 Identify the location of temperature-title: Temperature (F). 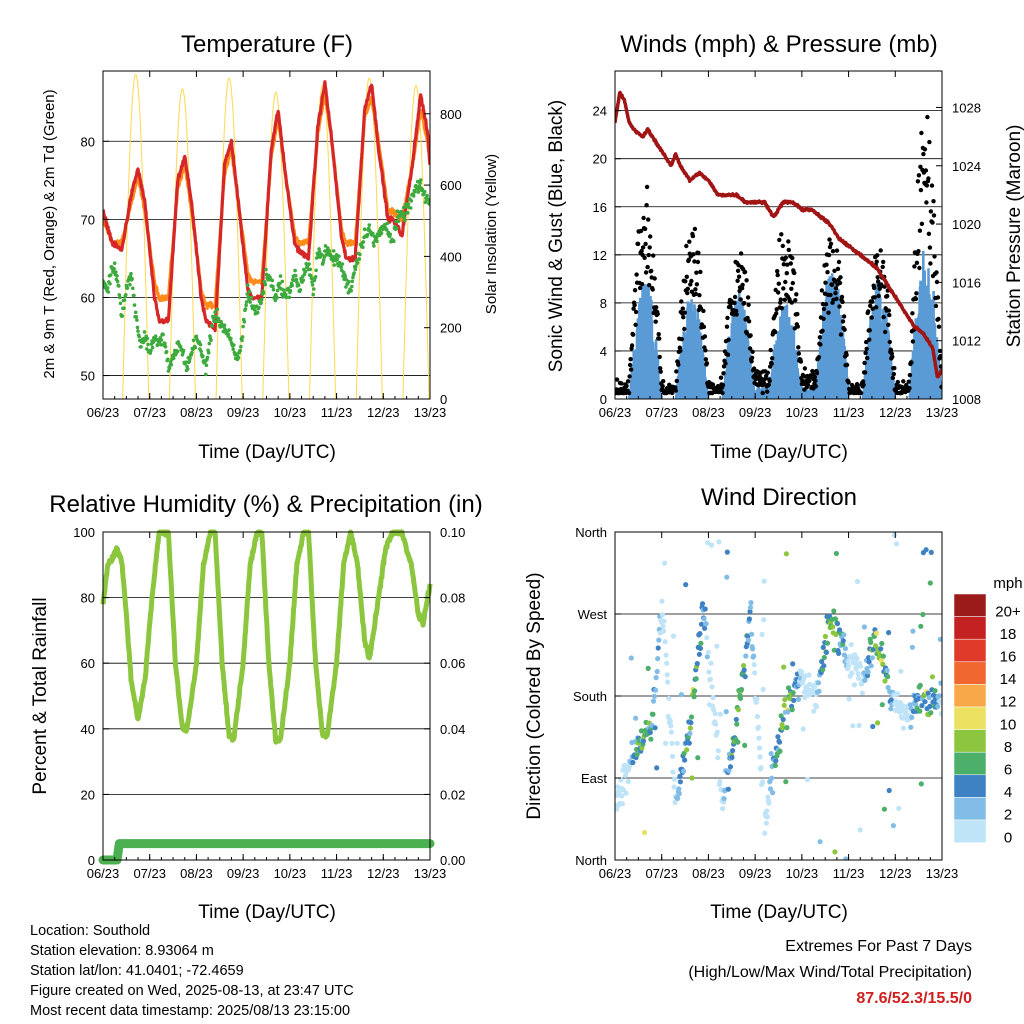
(267, 44).